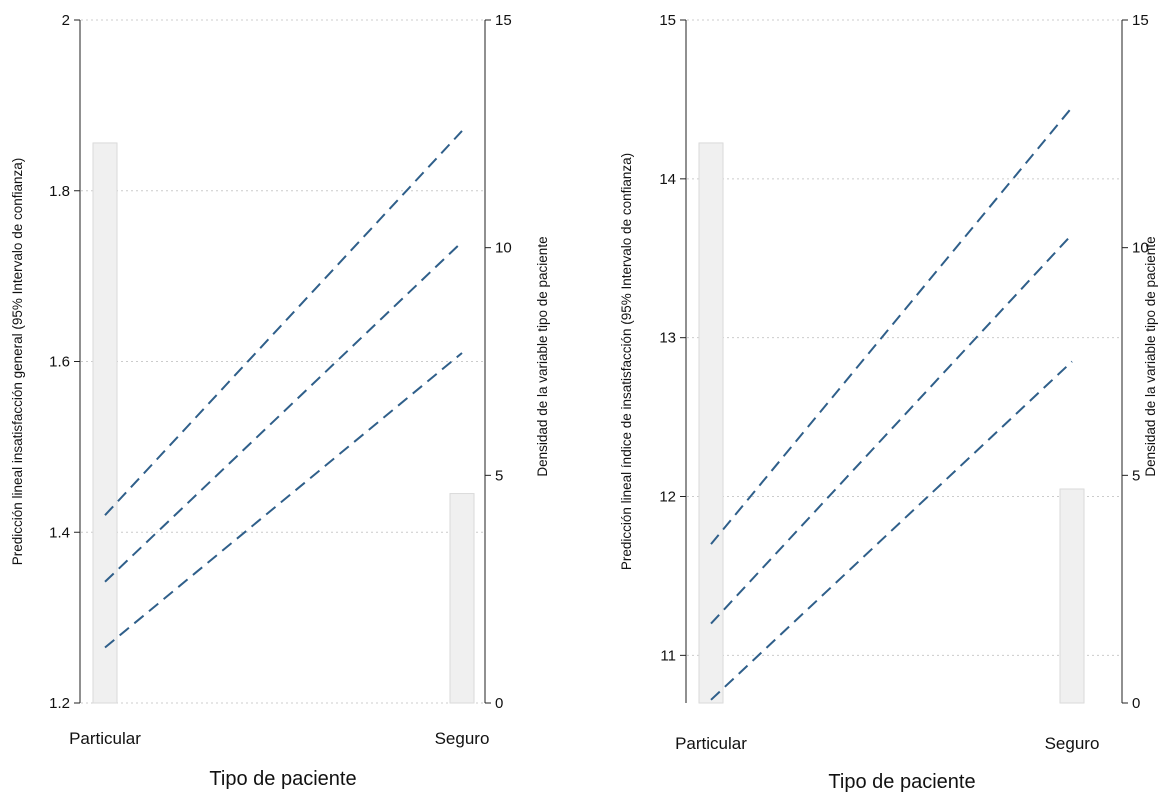 This screenshot has height=792, width=1160. I want to click on left-y-tick-label: 1.8, so click(59, 191).